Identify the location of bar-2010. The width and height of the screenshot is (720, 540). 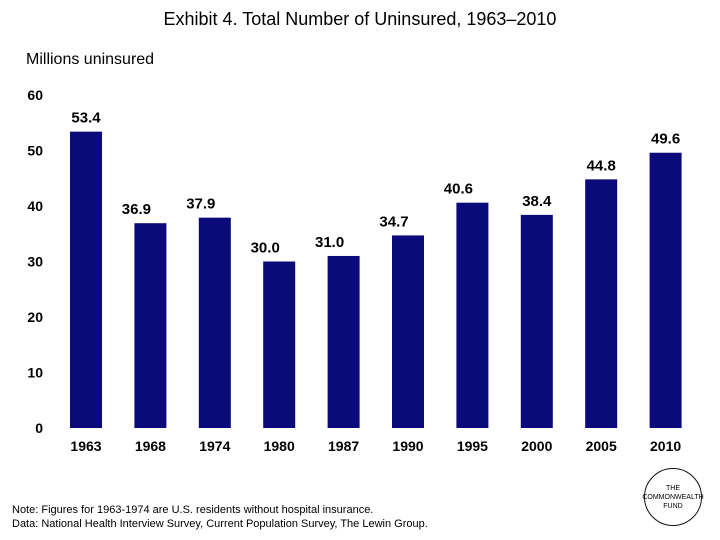
(665, 290).